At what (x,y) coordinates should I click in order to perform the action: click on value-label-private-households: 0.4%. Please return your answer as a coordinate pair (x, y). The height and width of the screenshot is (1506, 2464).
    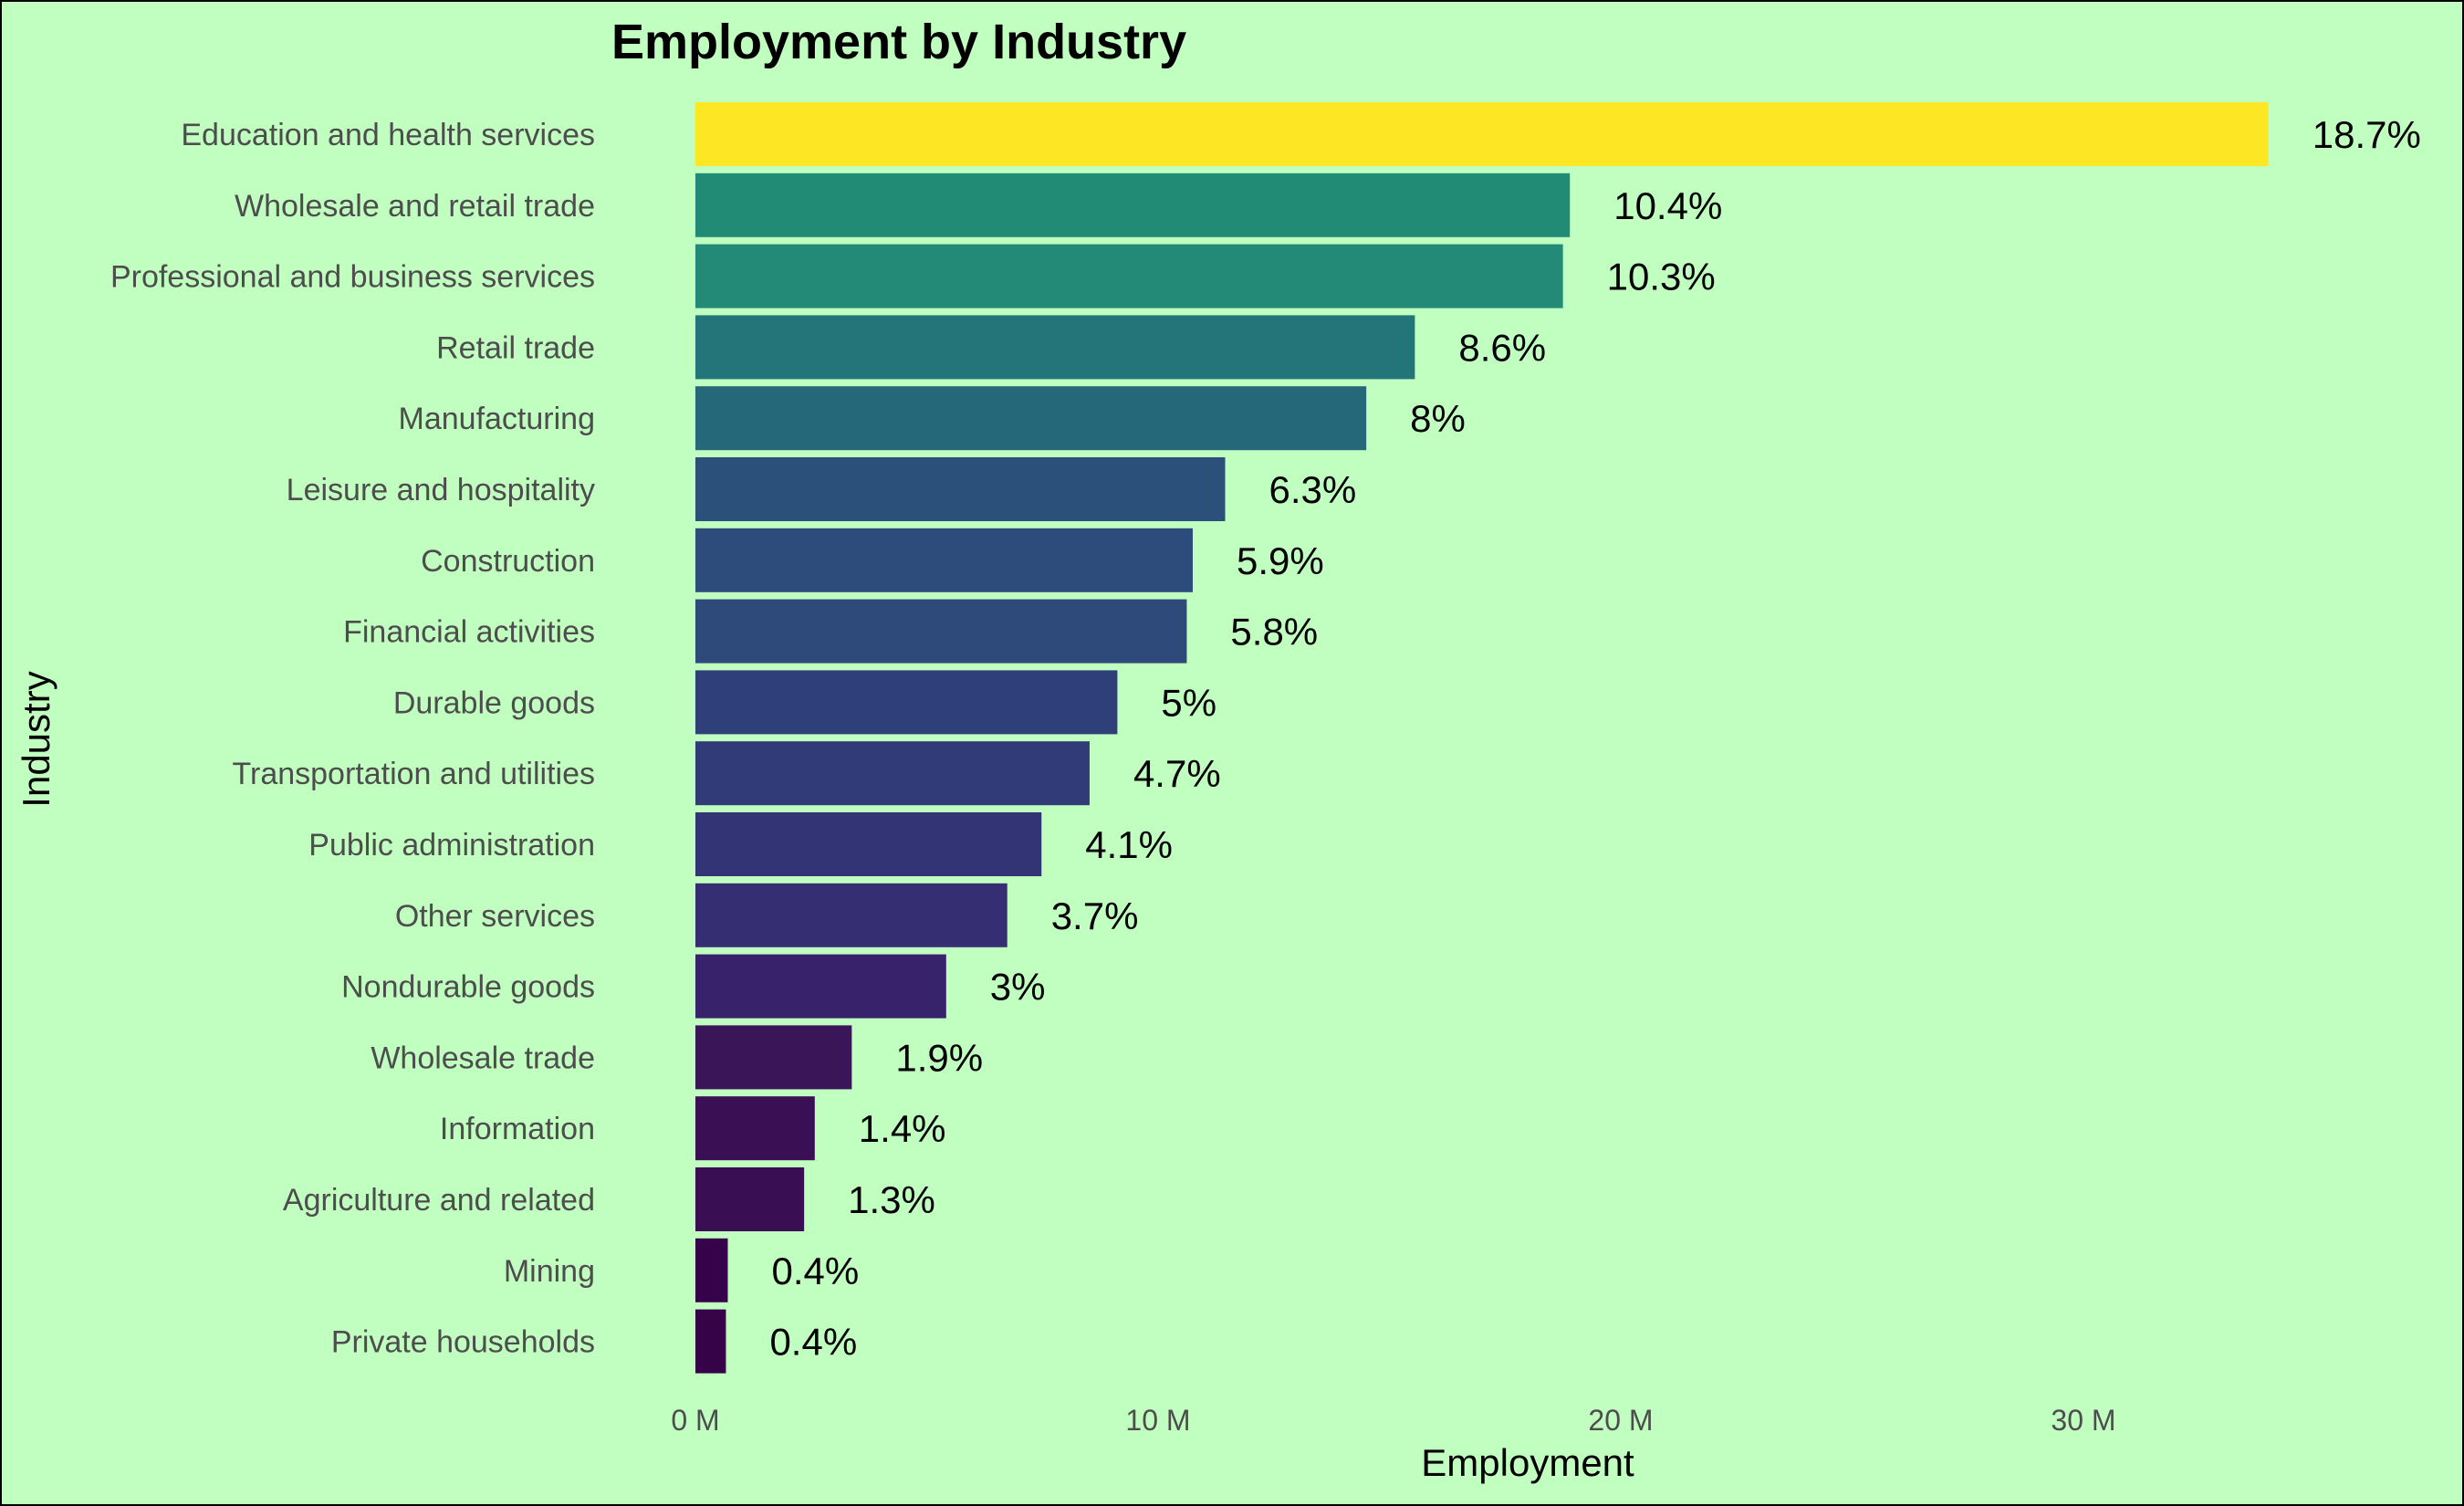
    Looking at the image, I should click on (813, 1342).